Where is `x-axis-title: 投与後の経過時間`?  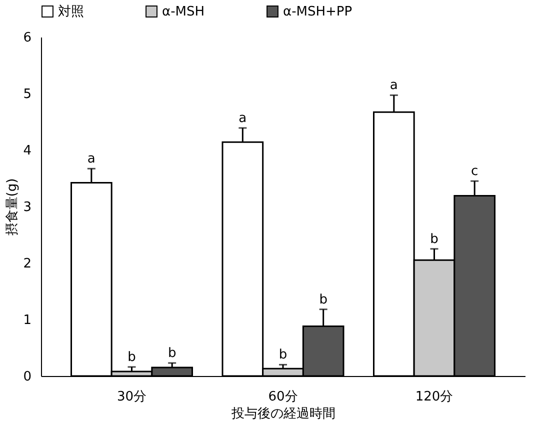
x-axis-title: 投与後の経過時間 is located at coordinates (283, 414).